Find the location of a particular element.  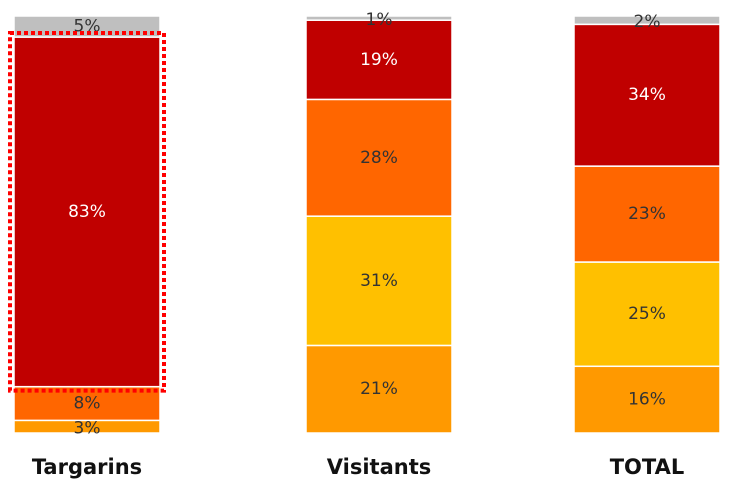

category-label: TOTAL is located at coordinates (647, 467).